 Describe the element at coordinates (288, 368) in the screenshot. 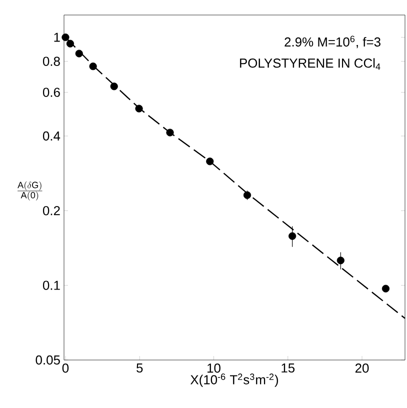

I see `x-tick-label: 15` at that location.